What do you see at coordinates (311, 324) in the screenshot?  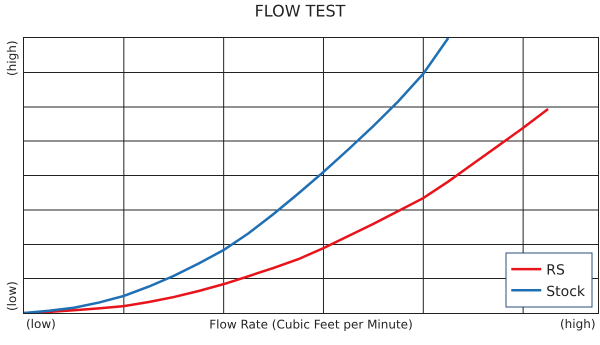 I see `x-axis-title: Flow Rate (Cubic Feet per Minute)` at bounding box center [311, 324].